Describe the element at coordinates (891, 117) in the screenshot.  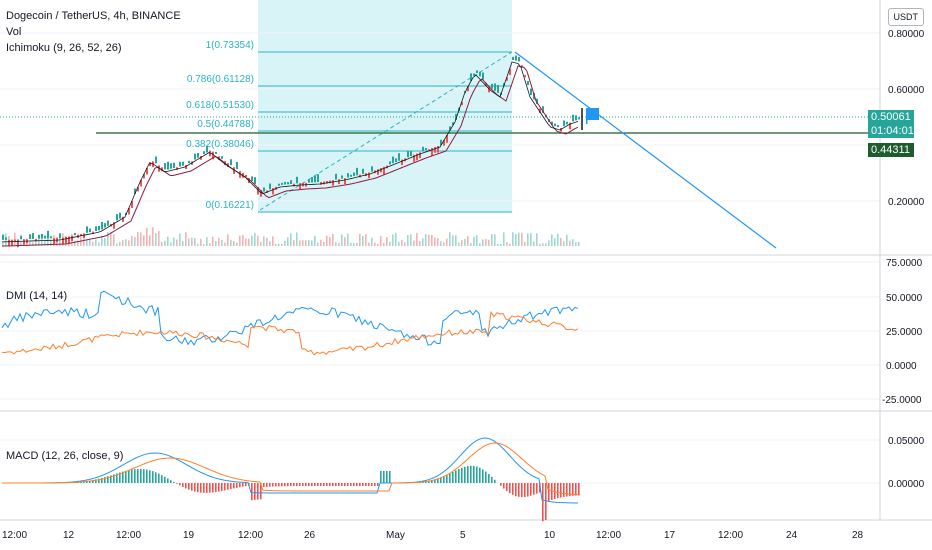
I see `current-price-tag: 0.50061` at that location.